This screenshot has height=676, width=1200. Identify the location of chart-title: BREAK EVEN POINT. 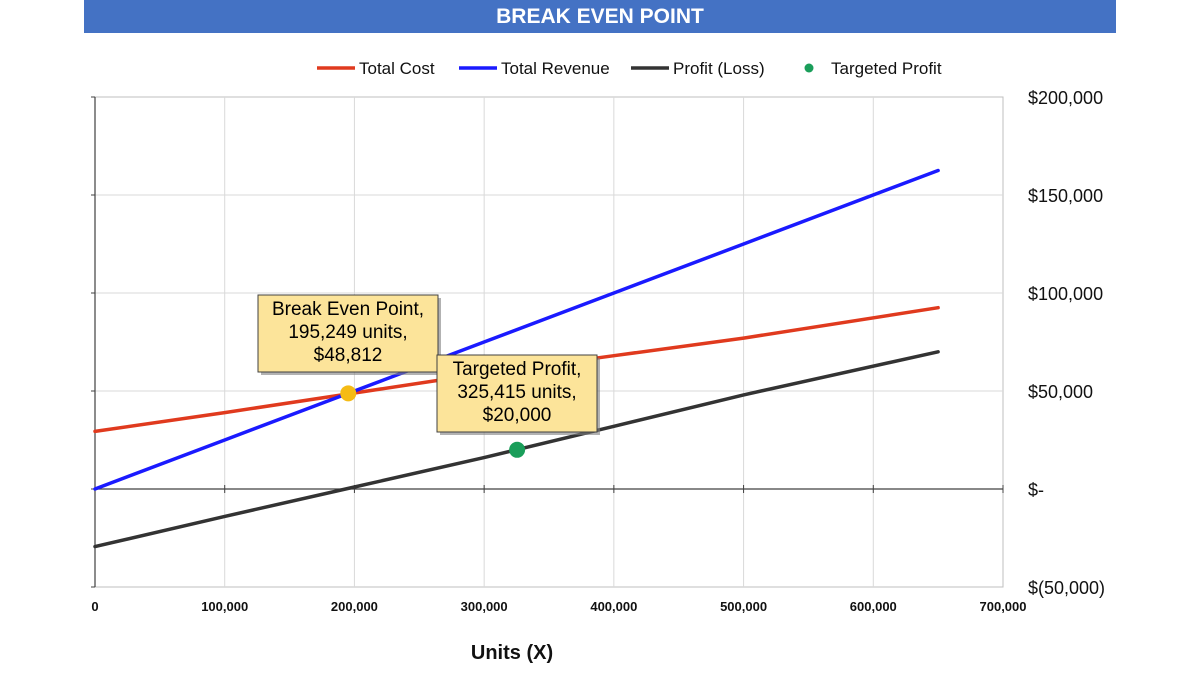
(600, 16).